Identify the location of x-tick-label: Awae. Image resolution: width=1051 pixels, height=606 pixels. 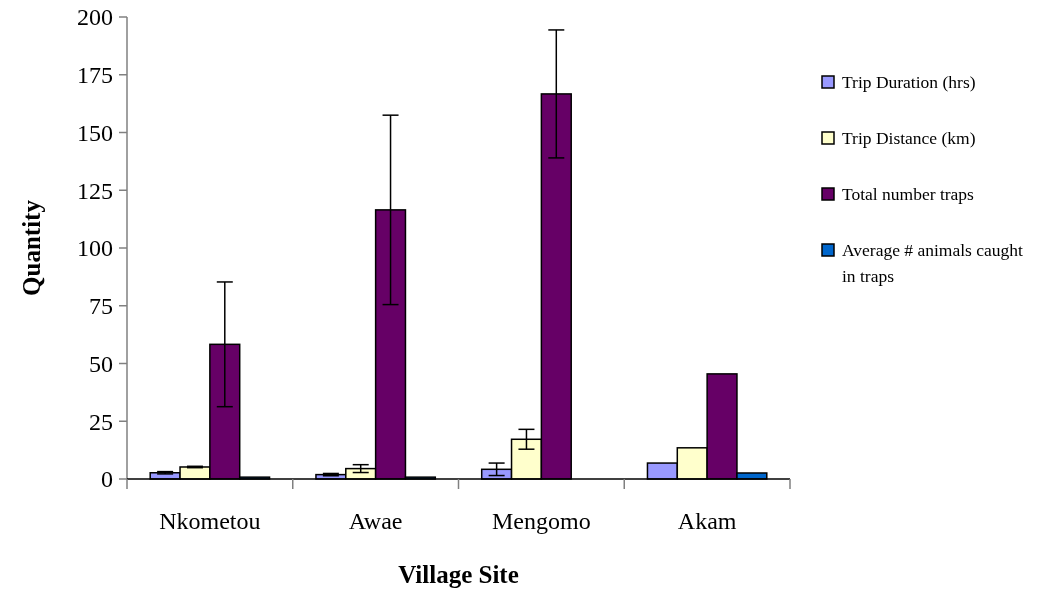
(375, 521).